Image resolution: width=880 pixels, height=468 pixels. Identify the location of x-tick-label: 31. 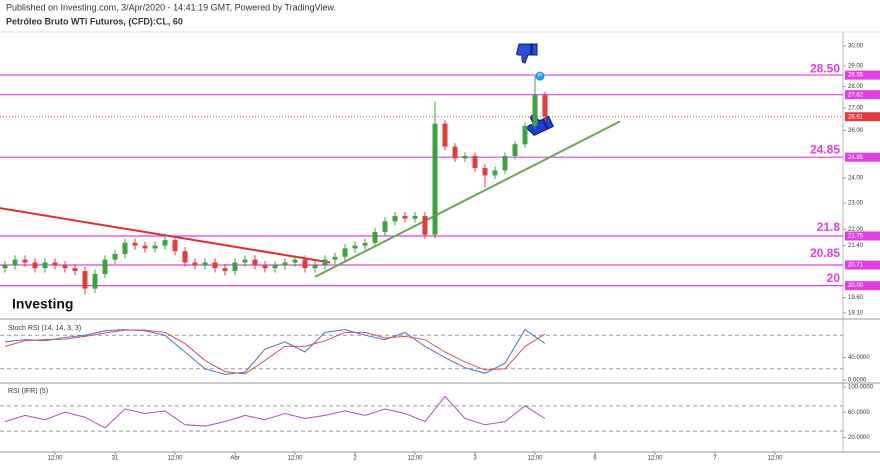
(115, 459).